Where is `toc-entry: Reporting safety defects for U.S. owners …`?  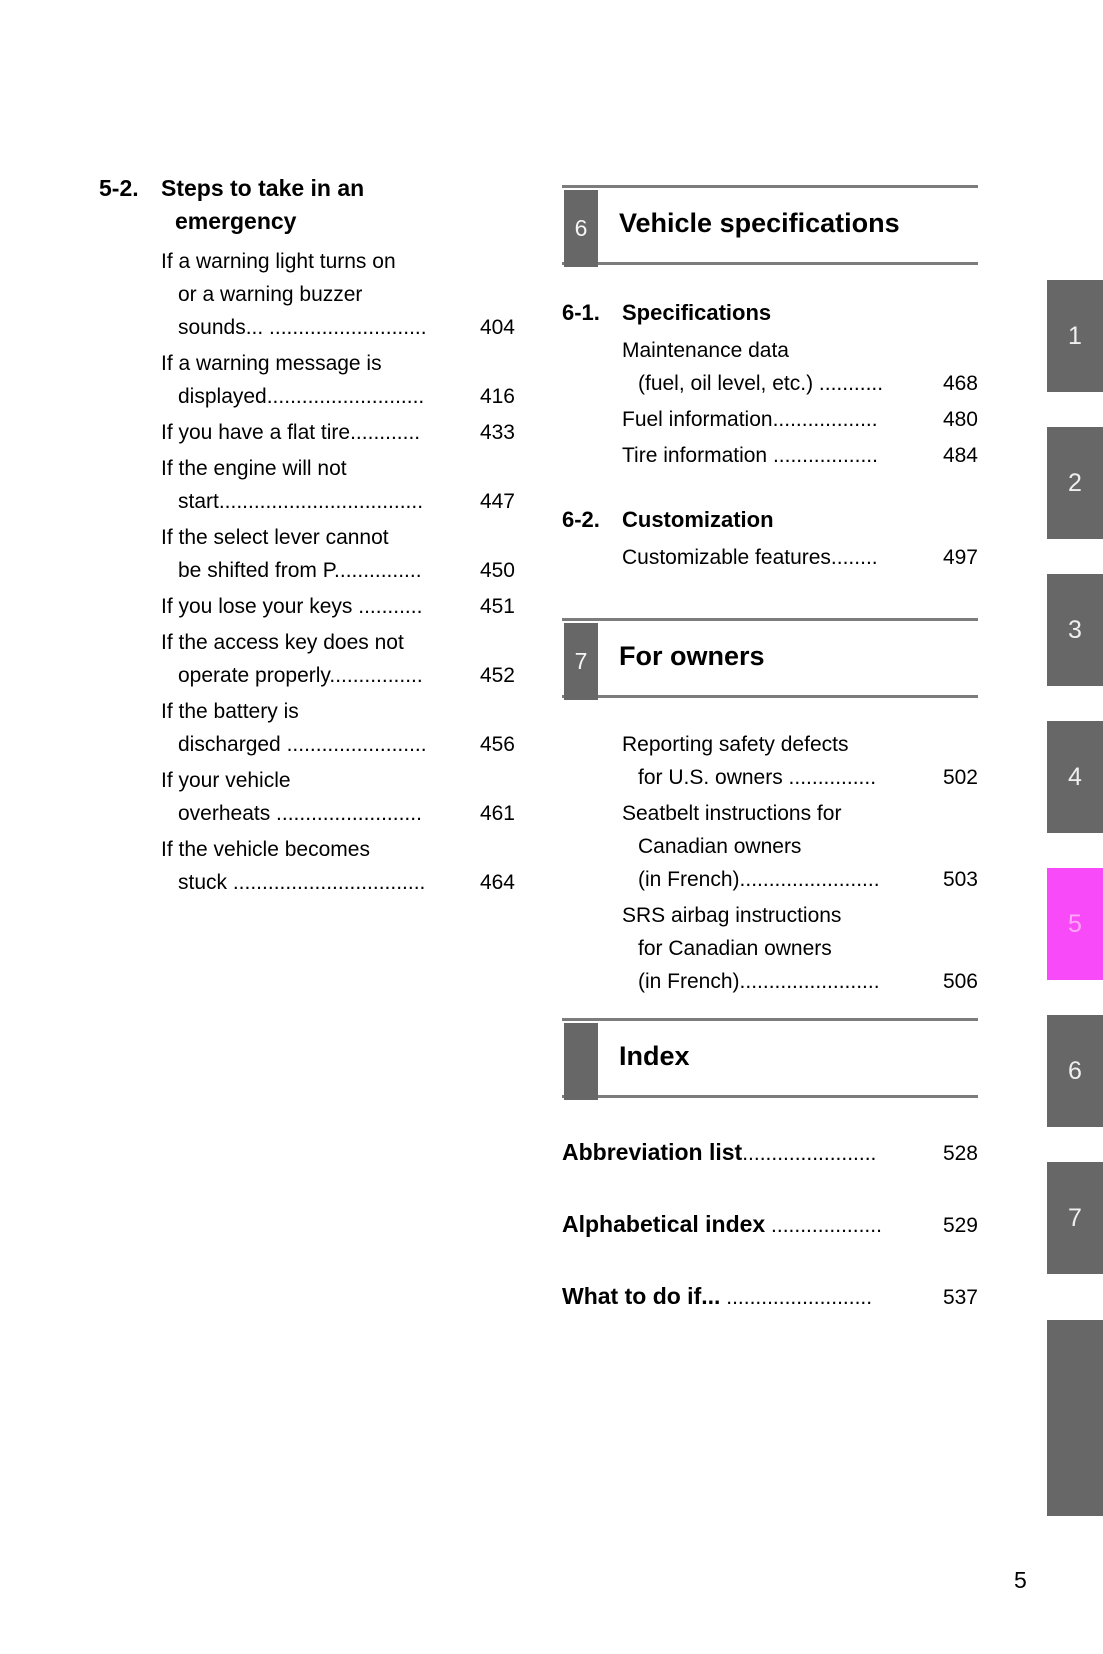 toc-entry: Reporting safety defects for U.S. owners … is located at coordinates (800, 761).